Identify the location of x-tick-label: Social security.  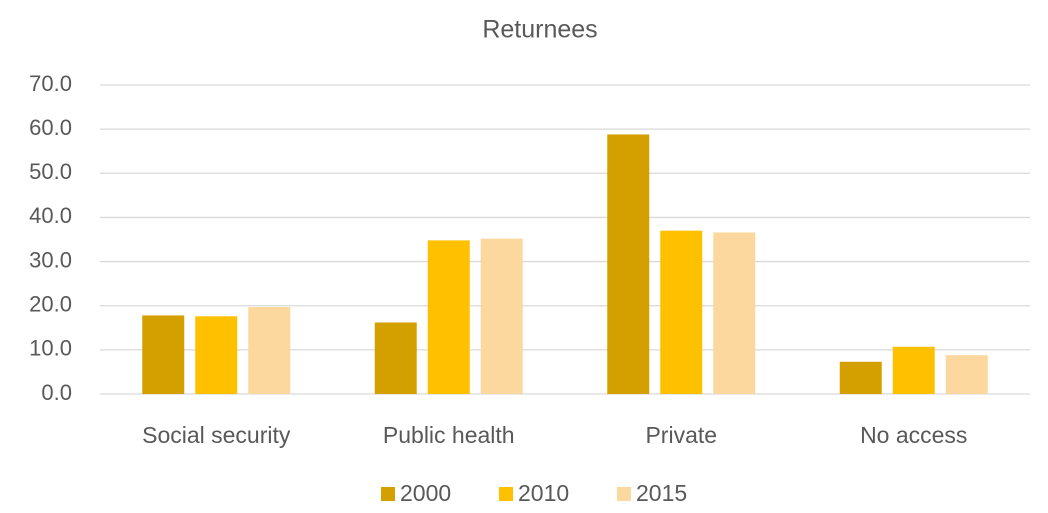
(216, 435).